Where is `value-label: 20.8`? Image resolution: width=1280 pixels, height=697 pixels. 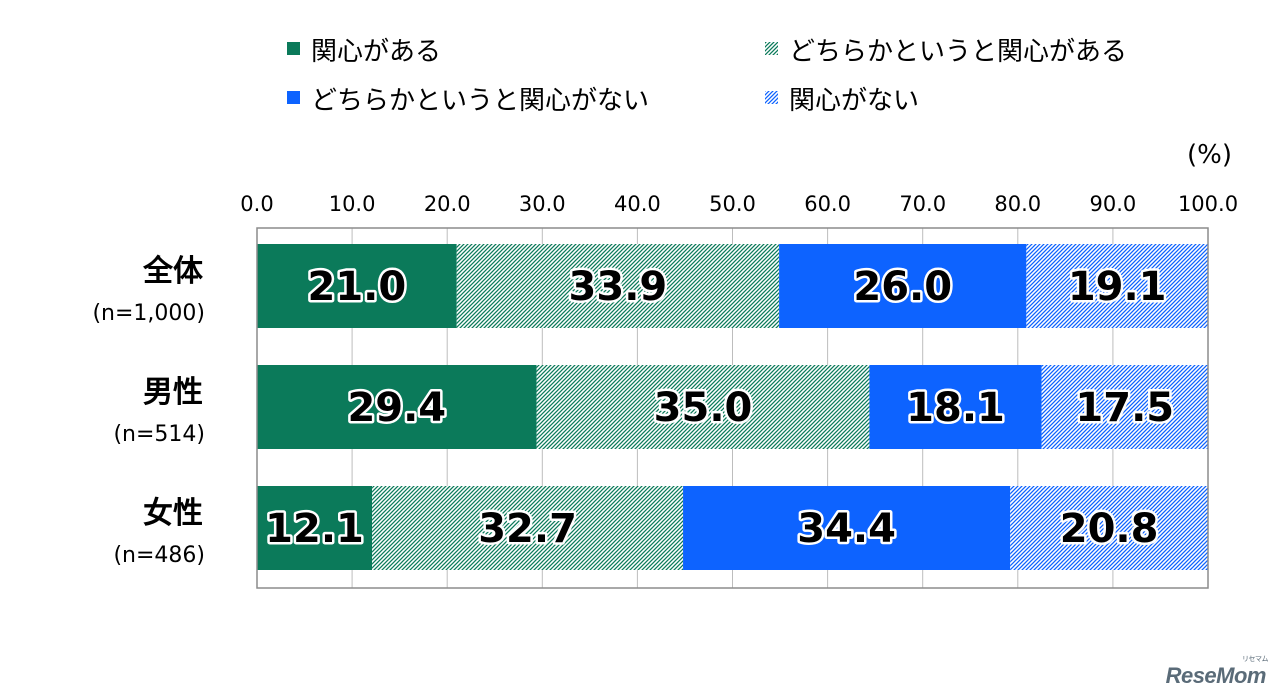 value-label: 20.8 is located at coordinates (1109, 529).